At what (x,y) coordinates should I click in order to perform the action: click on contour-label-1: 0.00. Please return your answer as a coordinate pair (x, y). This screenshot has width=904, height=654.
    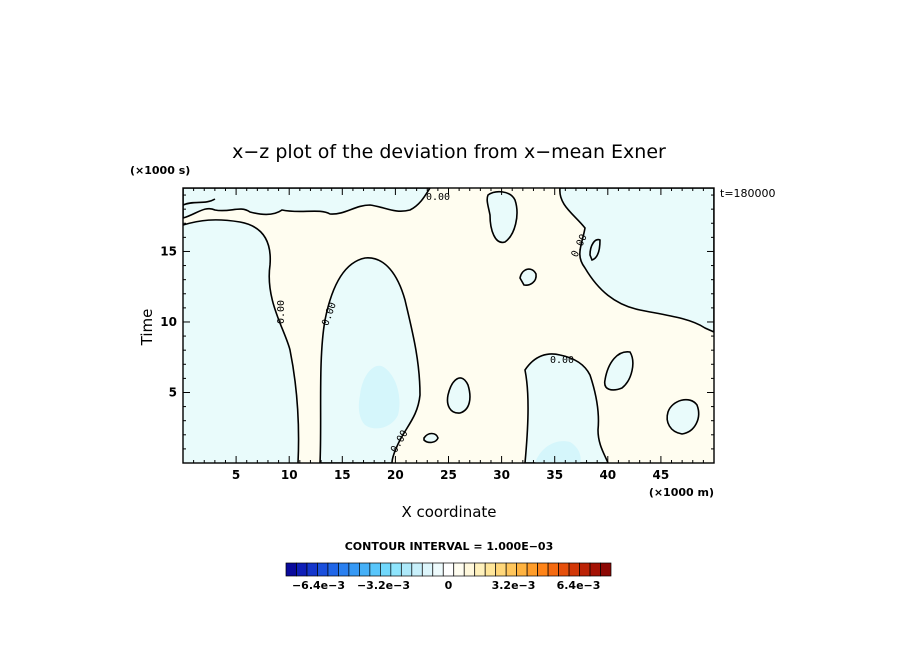
    Looking at the image, I should click on (281, 312).